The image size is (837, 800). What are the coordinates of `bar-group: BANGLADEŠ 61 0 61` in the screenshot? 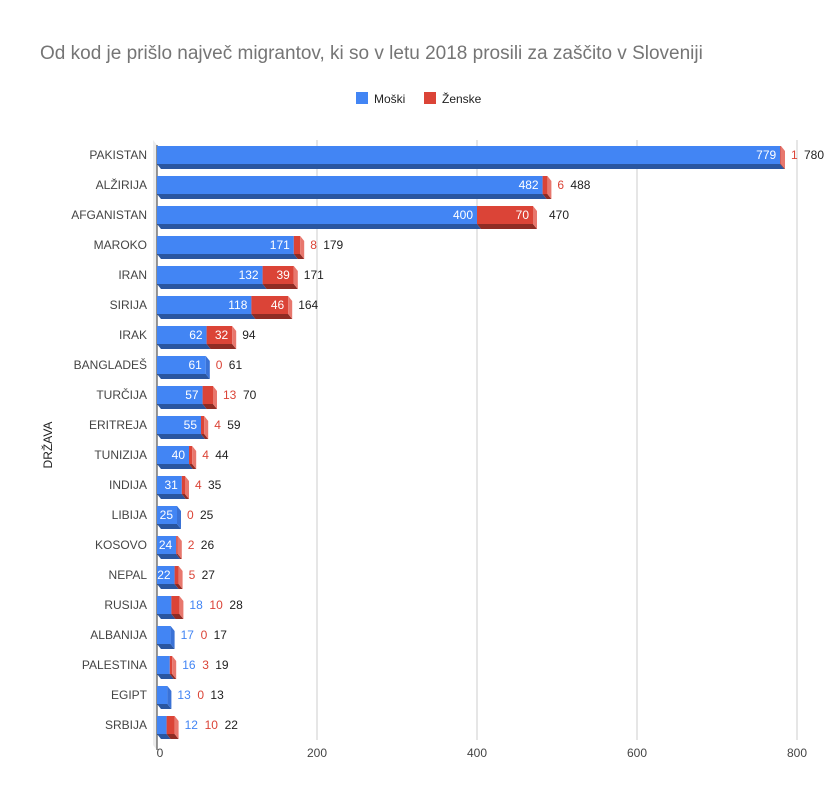 It's located at (158, 367).